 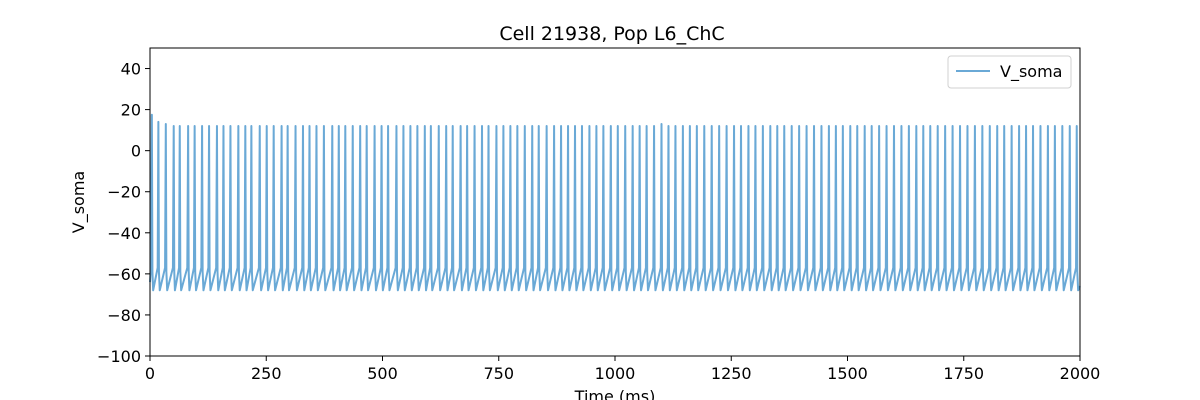 What do you see at coordinates (266, 373) in the screenshot?
I see `x-tick-label: 250` at bounding box center [266, 373].